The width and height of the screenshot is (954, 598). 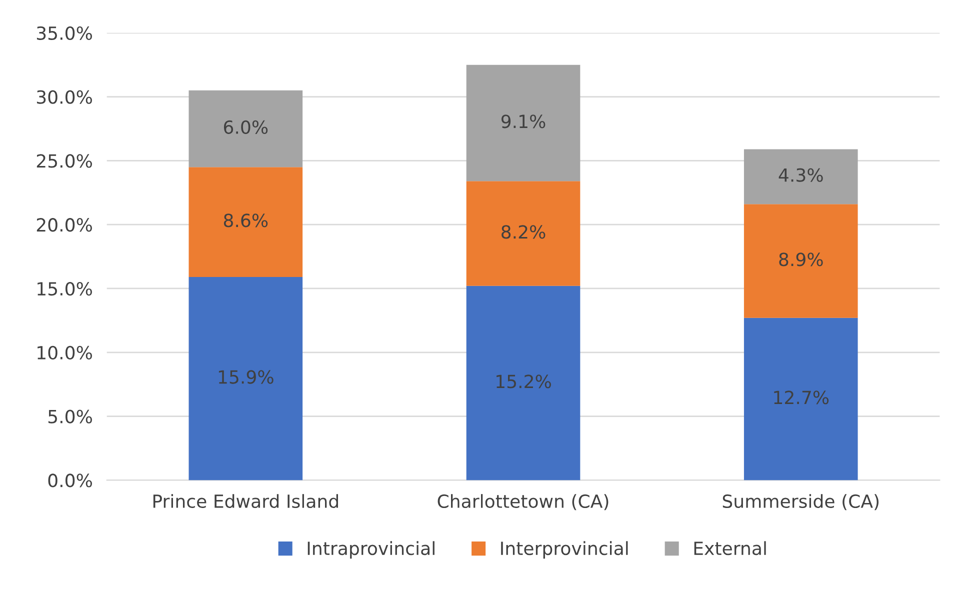 I want to click on data-label: 8.2%, so click(x=524, y=232).